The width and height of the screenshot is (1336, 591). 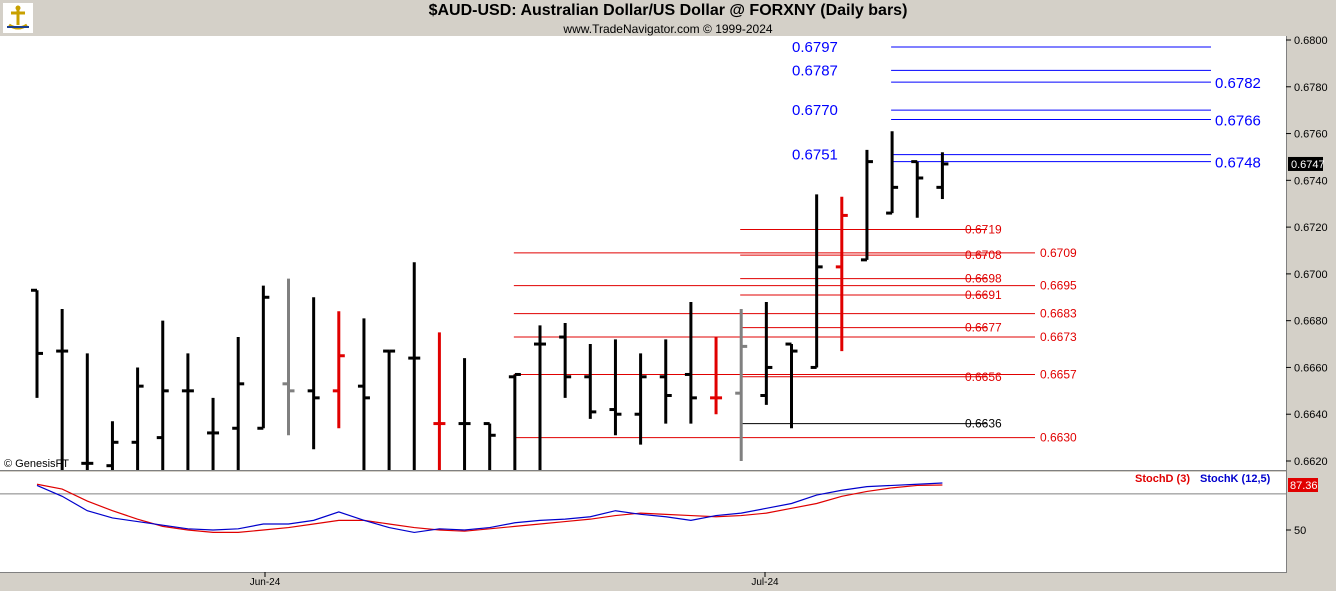 What do you see at coordinates (1162, 479) in the screenshot?
I see `legend-stochd: StochD (3)` at bounding box center [1162, 479].